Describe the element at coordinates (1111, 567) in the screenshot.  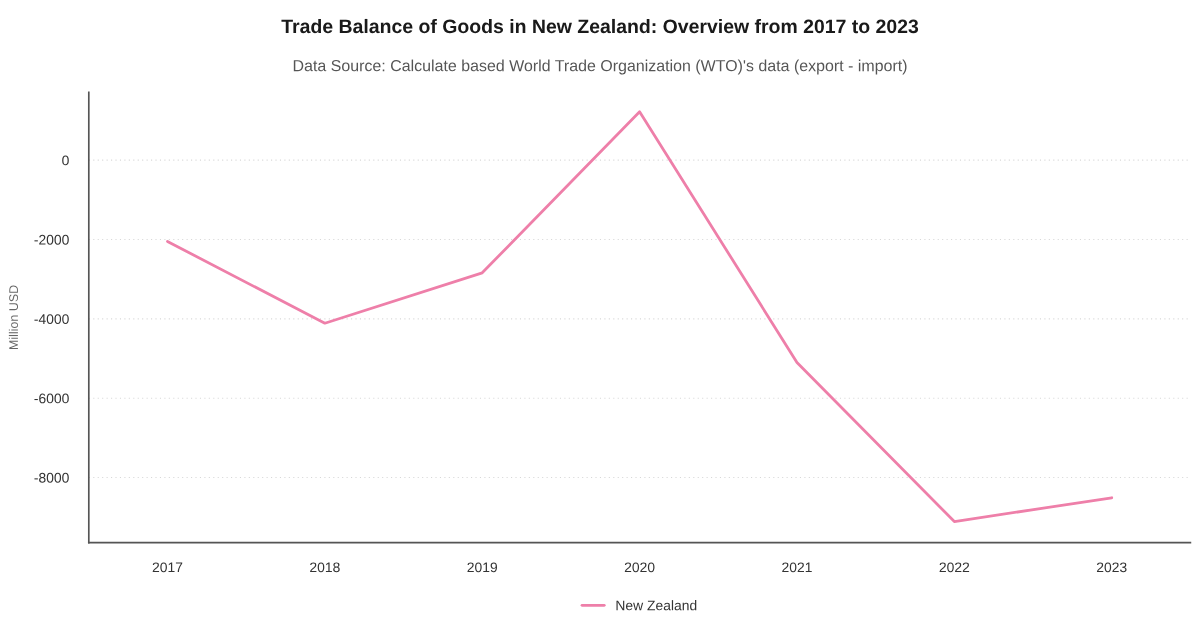
I see `x-tick-label: 2023` at that location.